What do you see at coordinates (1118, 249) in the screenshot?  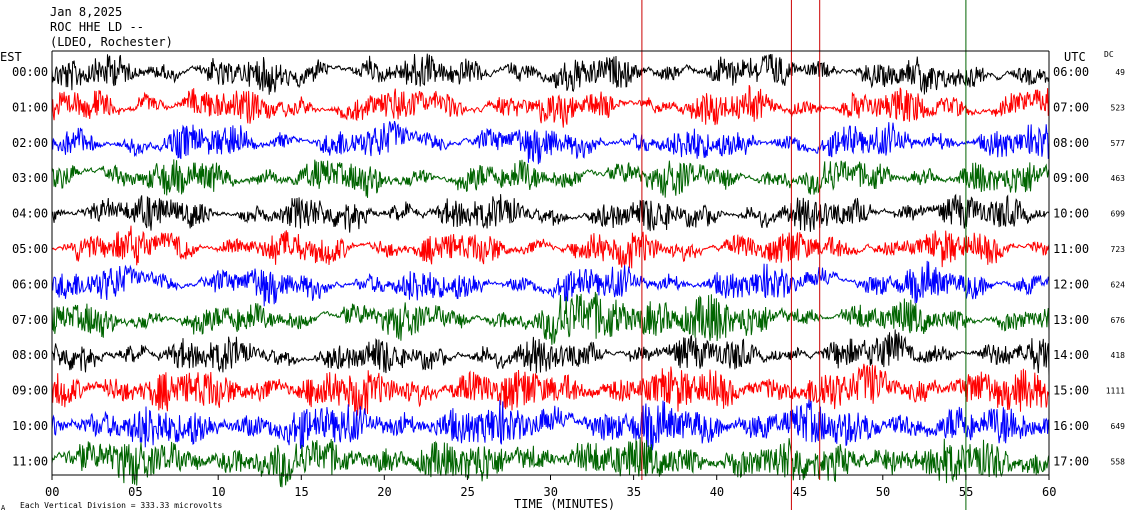 I see `row-dc-value: 723` at bounding box center [1118, 249].